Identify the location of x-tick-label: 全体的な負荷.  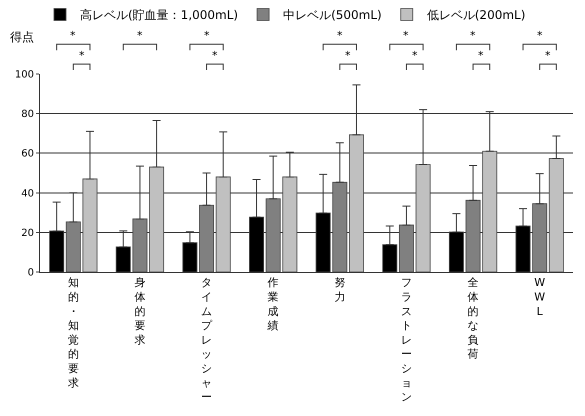
(473, 318).